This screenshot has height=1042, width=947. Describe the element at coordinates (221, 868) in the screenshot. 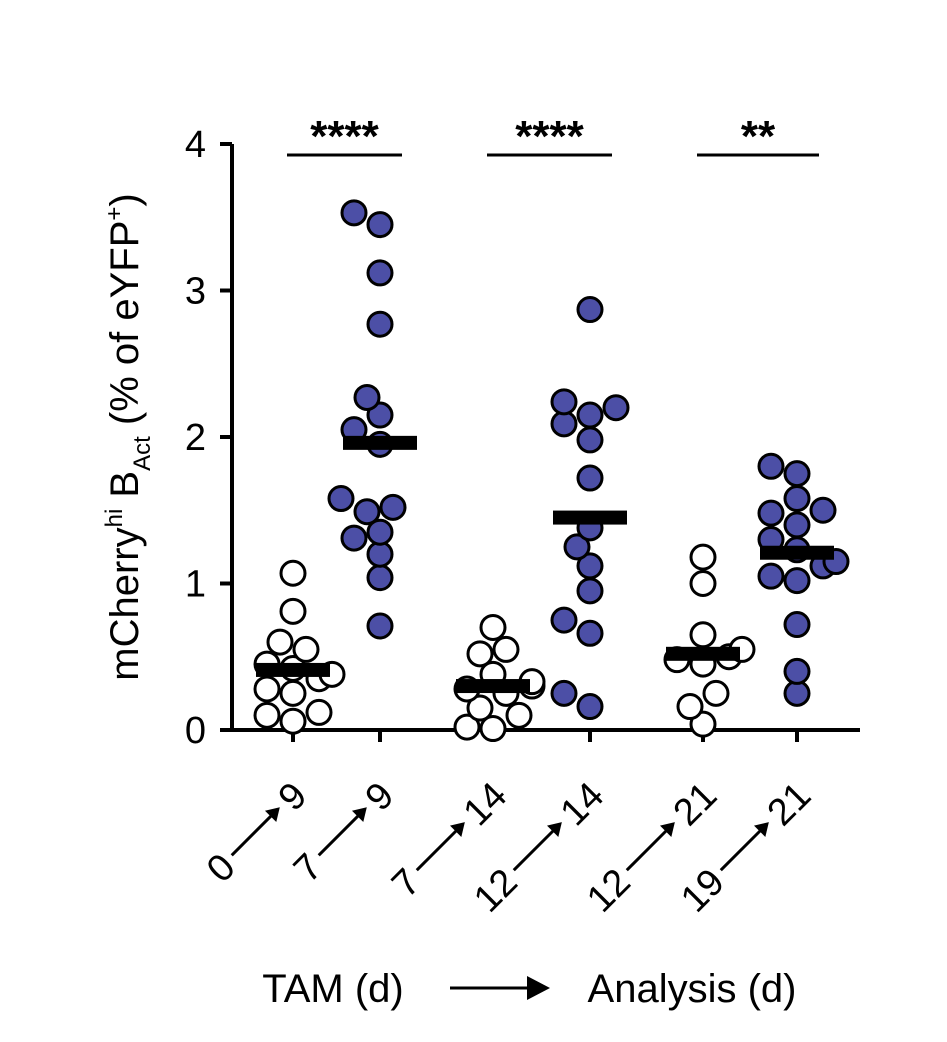

I see `x-label-start-g0-9: 0` at that location.